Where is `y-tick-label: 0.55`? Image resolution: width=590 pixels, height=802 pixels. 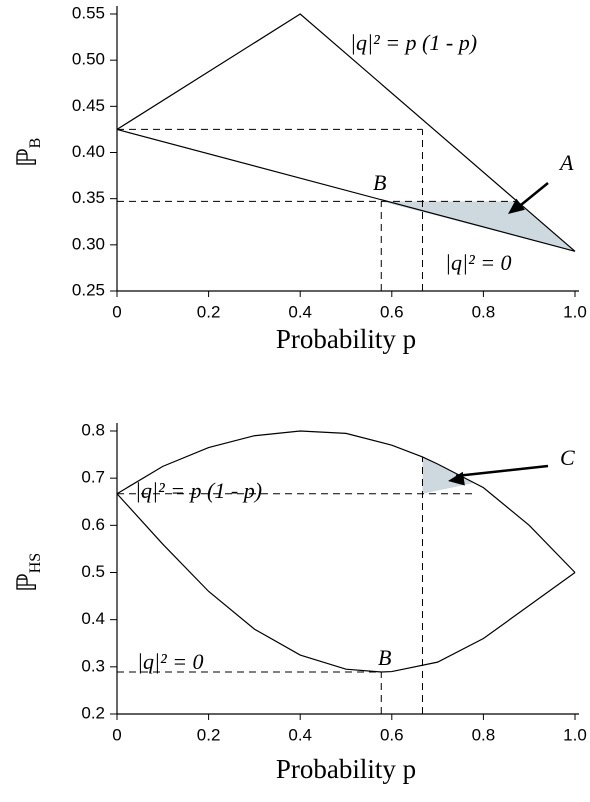 y-tick-label: 0.55 is located at coordinates (88, 12).